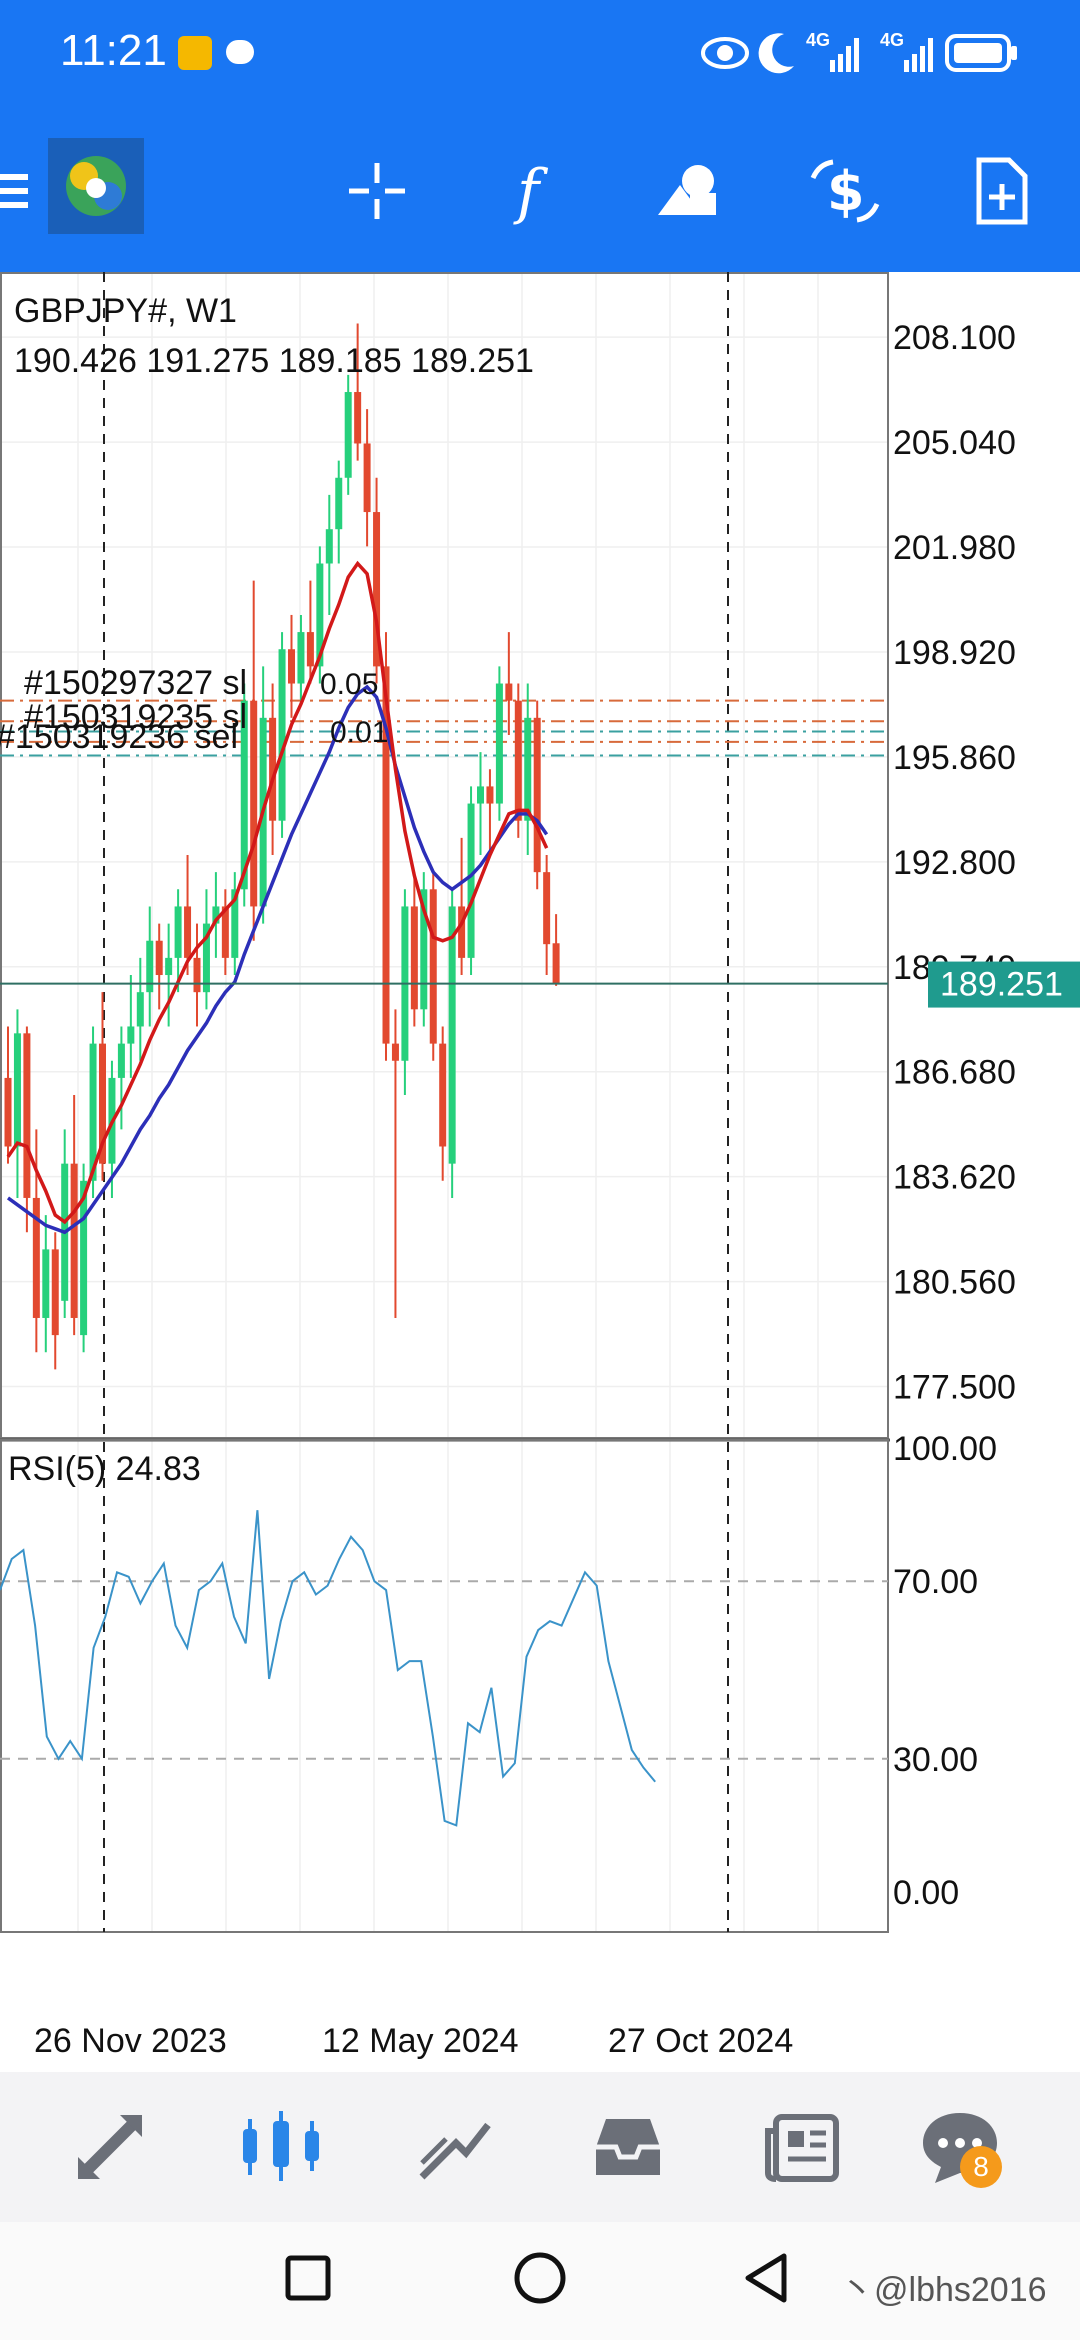 This screenshot has height=2340, width=1080. I want to click on nav-chart, so click(282, 2147).